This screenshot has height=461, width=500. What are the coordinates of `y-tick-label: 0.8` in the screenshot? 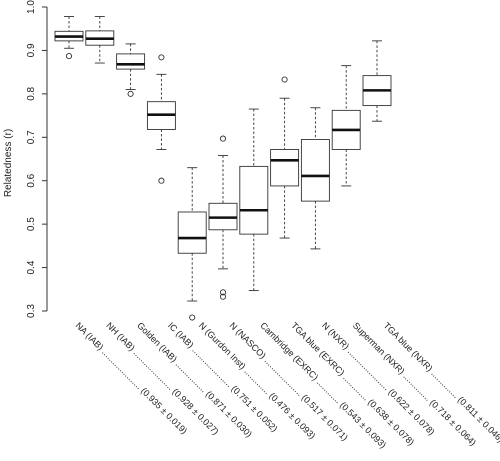 It's located at (31, 93).